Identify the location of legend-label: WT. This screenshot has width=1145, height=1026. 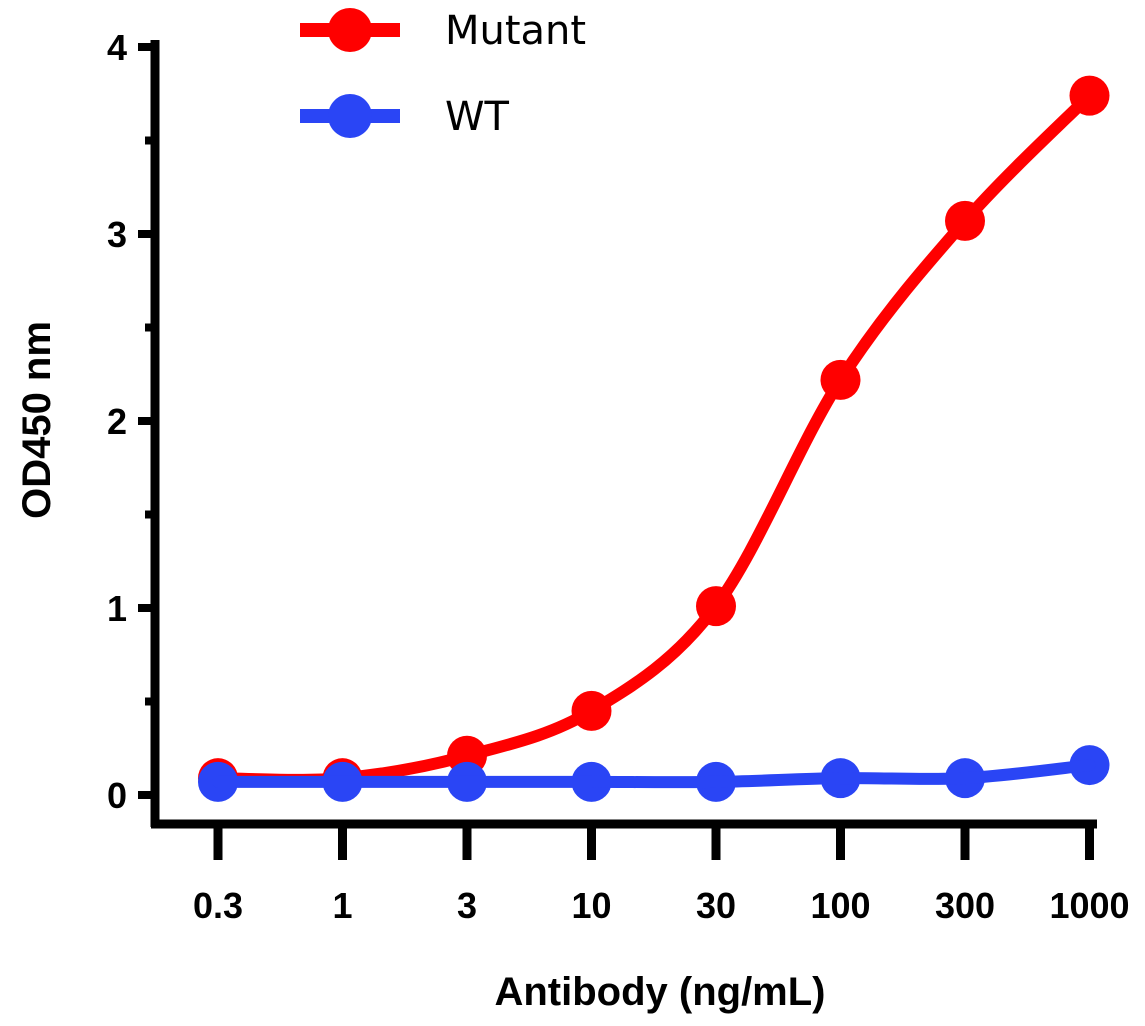
(477, 117).